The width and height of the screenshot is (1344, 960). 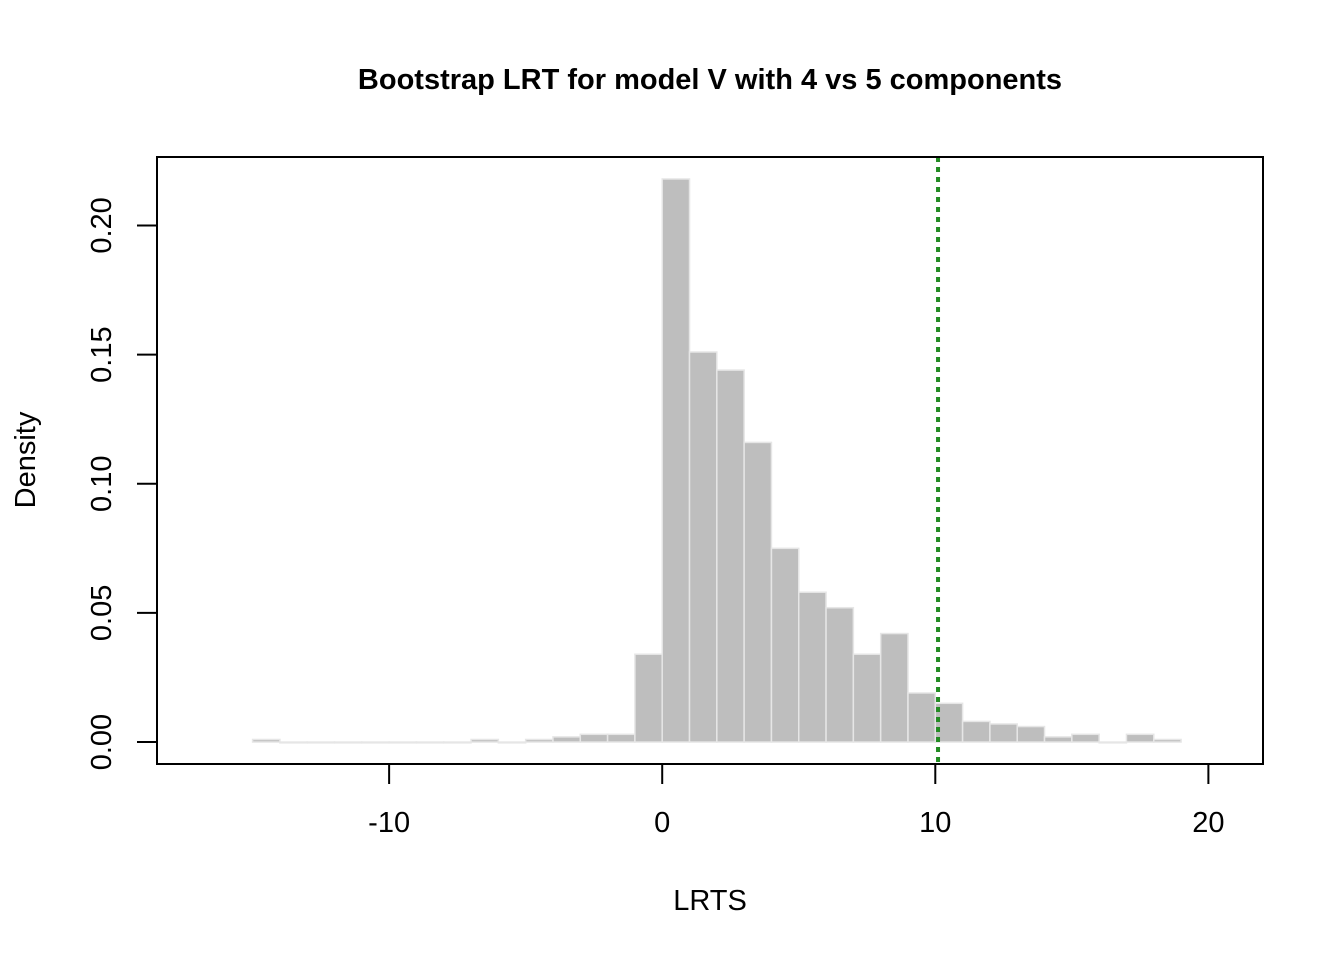 What do you see at coordinates (796, 801) in the screenshot?
I see `x-axis: -10 0 10 20` at bounding box center [796, 801].